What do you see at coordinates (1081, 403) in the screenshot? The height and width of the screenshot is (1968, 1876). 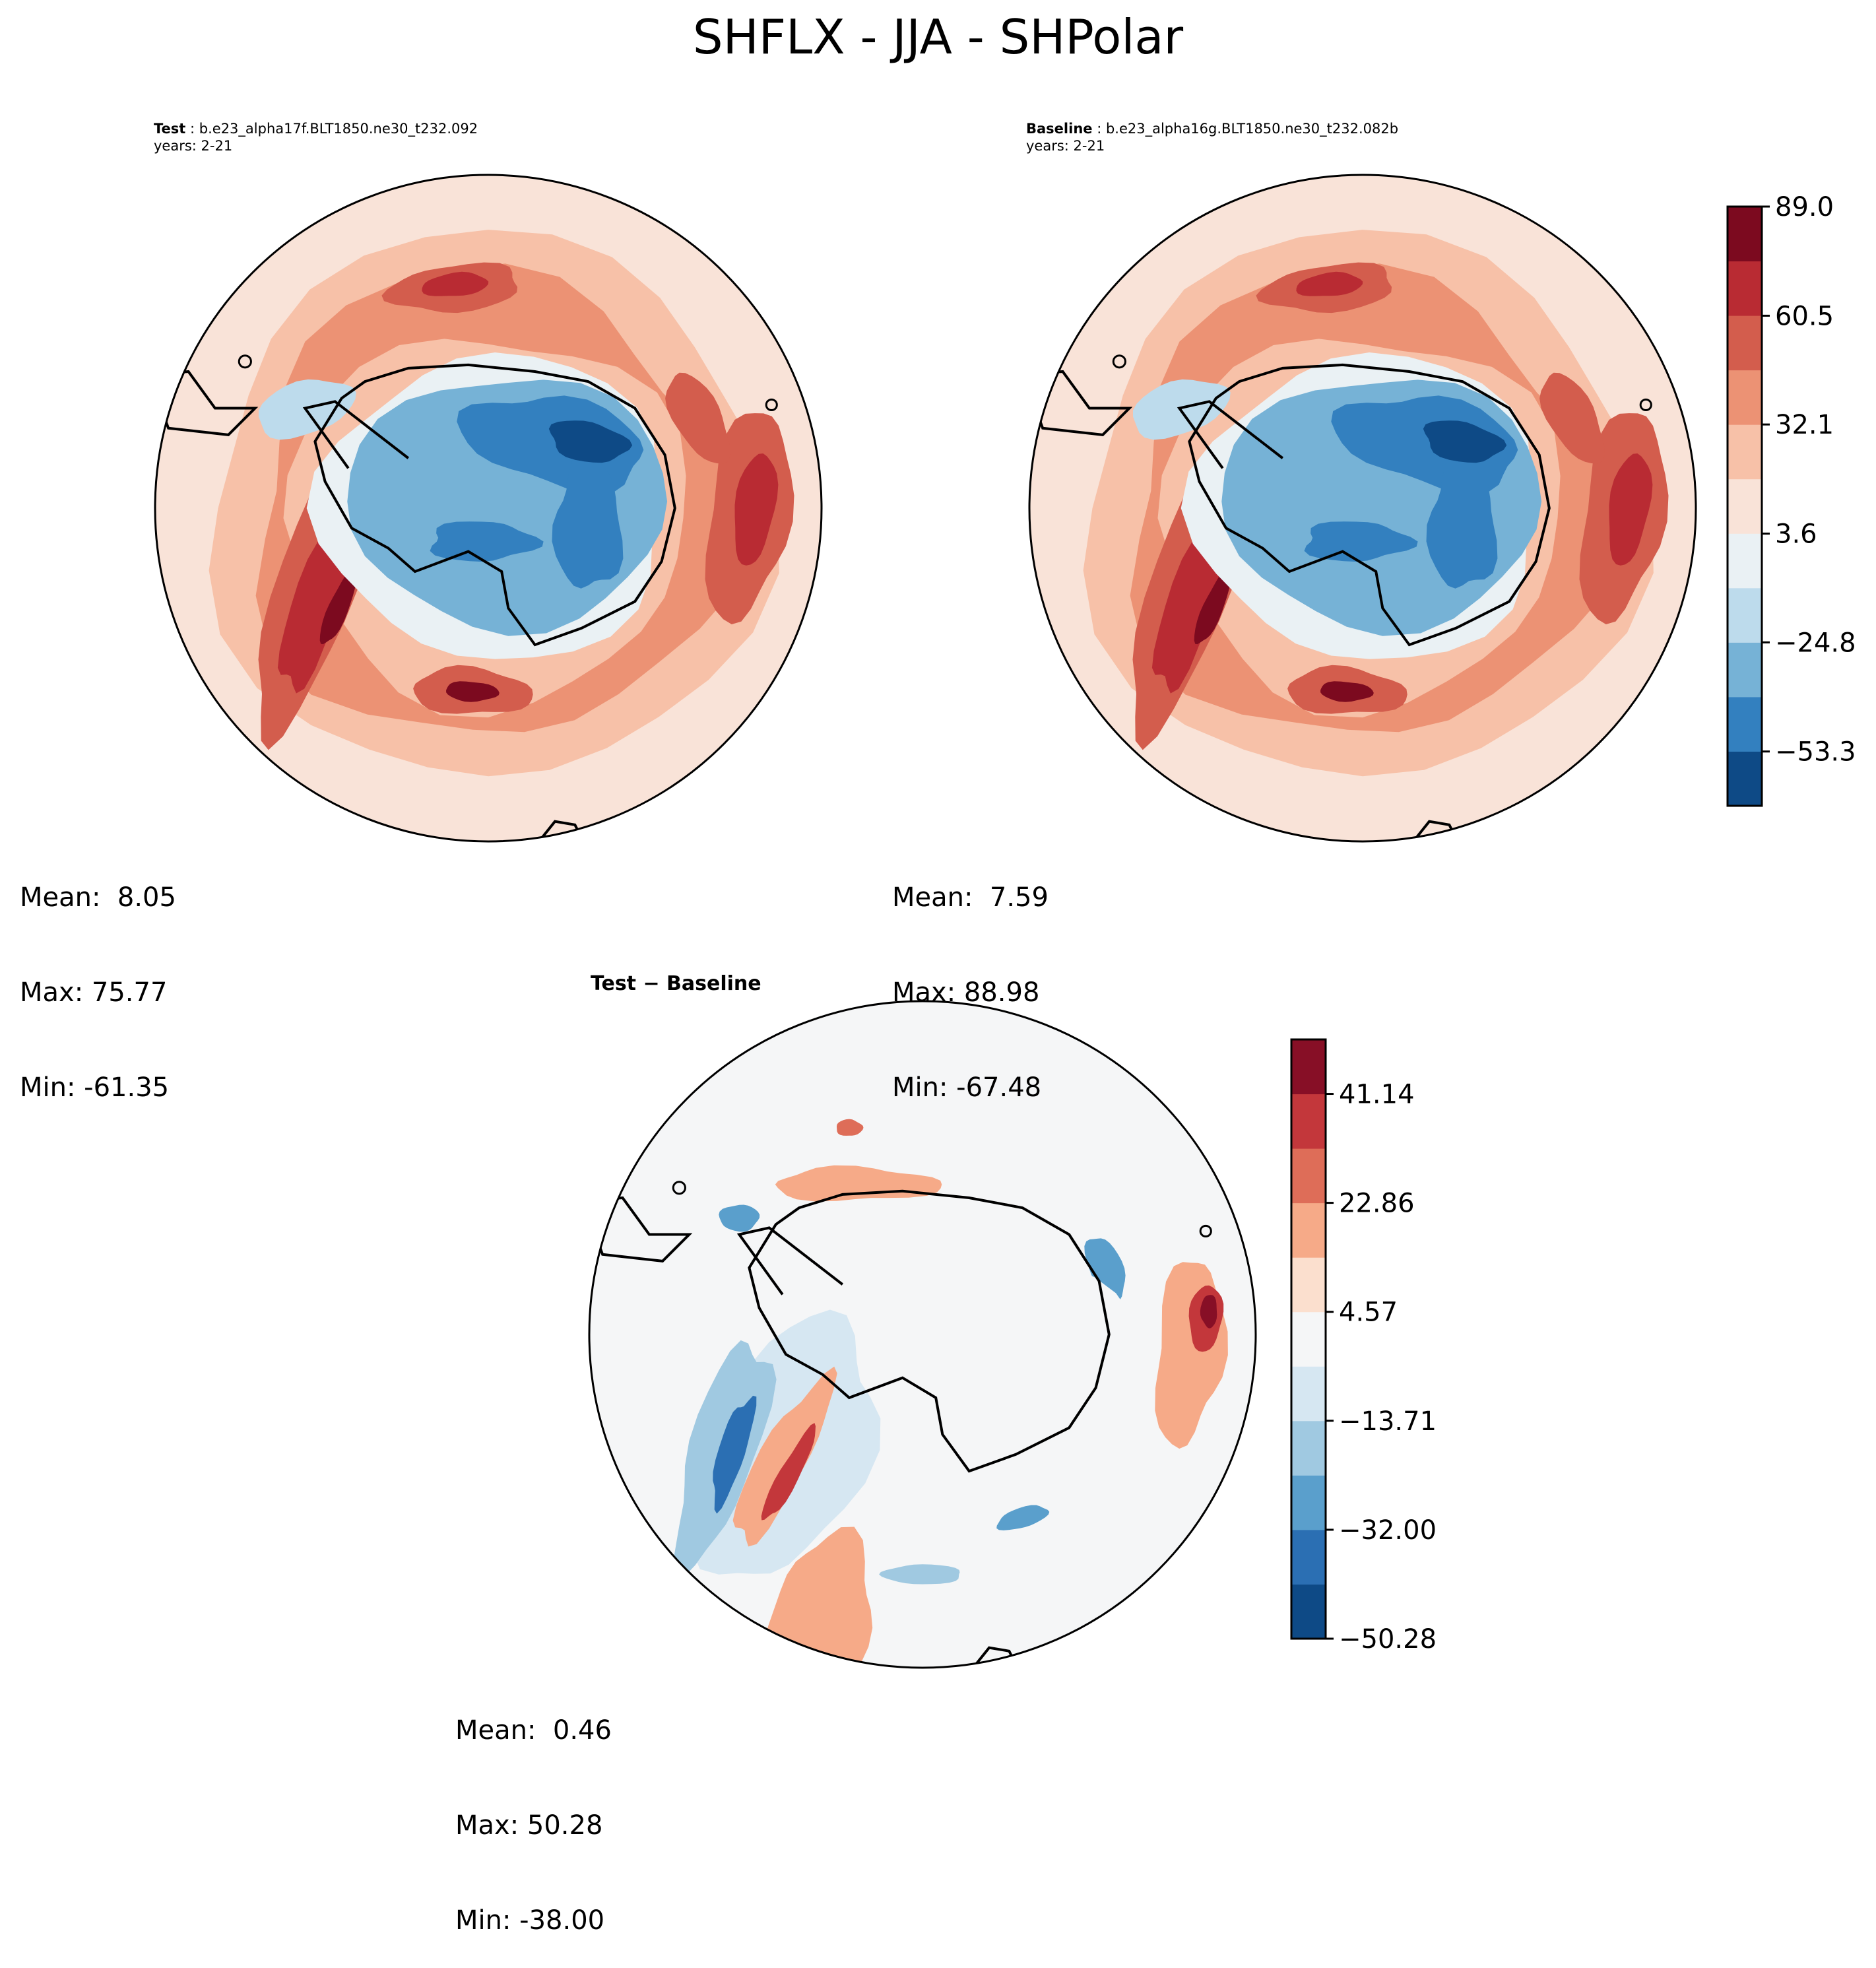 I see `baseline-south-america-coastline` at bounding box center [1081, 403].